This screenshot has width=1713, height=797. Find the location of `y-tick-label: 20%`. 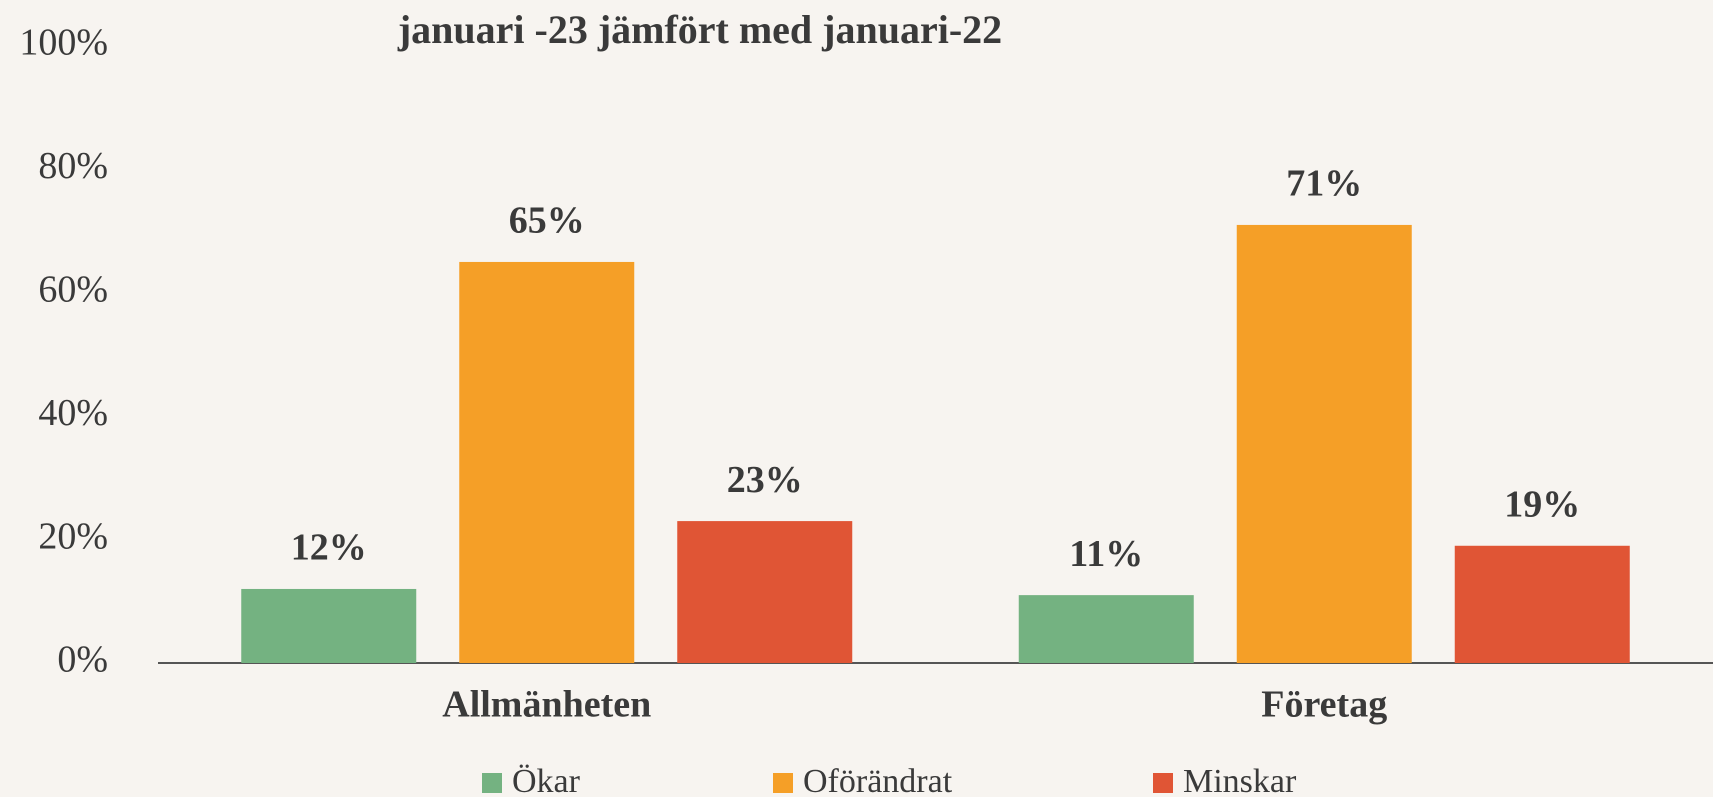

y-tick-label: 20% is located at coordinates (73, 536).